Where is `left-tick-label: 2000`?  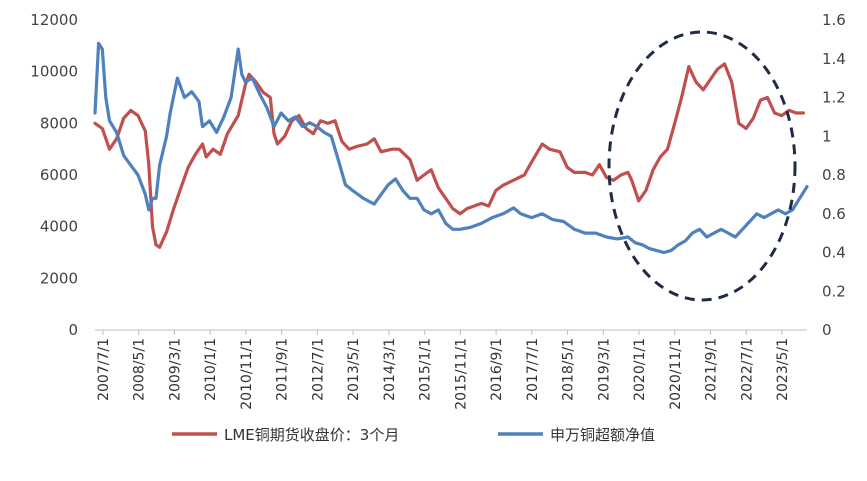
left-tick-label: 2000 is located at coordinates (59, 278).